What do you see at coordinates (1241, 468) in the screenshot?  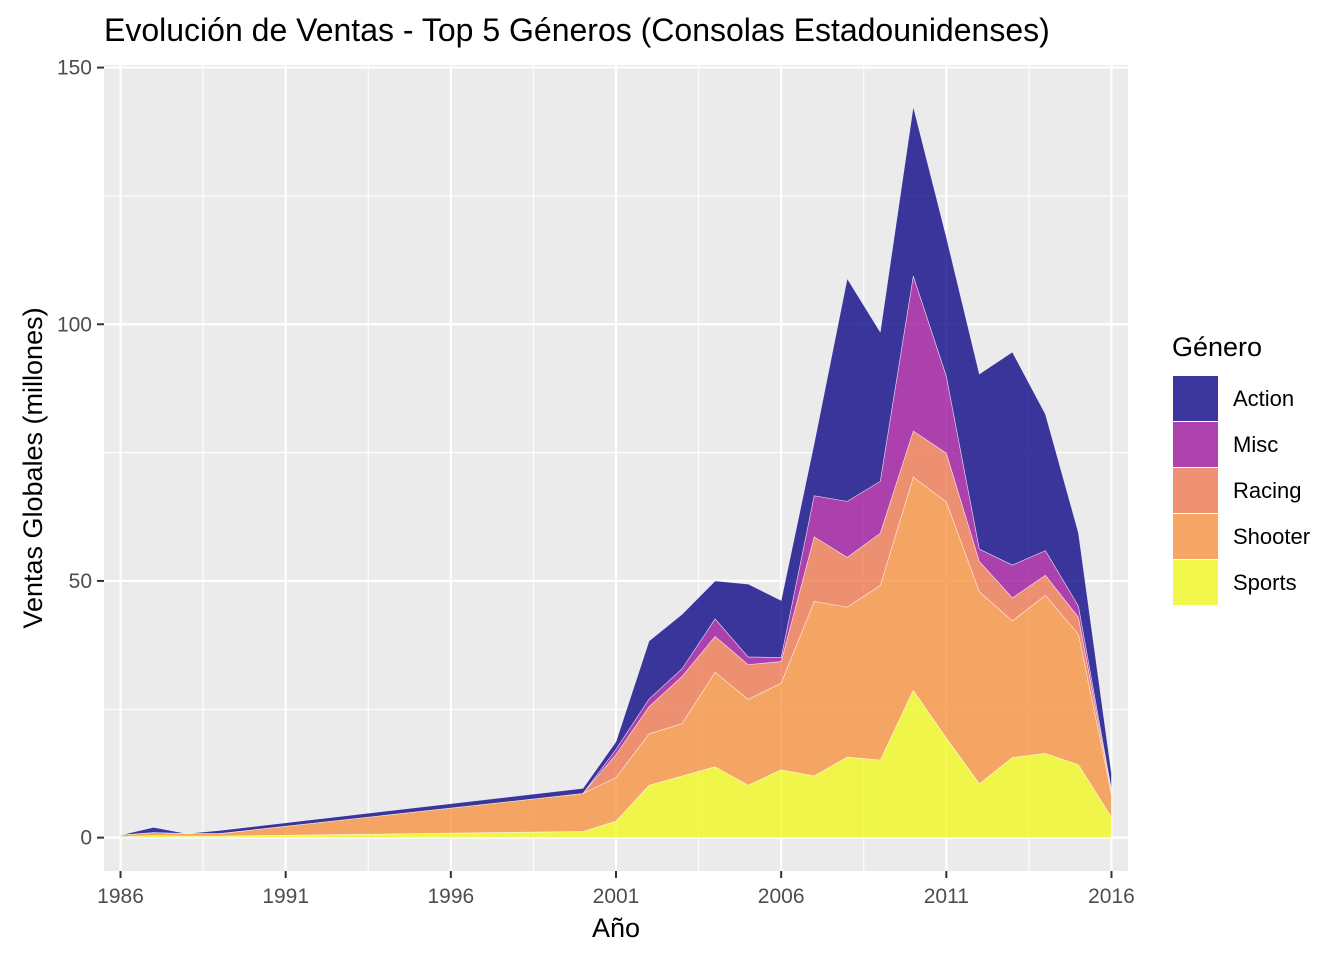 I see `legend: Género Action Misc Racing Shooter Sports` at bounding box center [1241, 468].